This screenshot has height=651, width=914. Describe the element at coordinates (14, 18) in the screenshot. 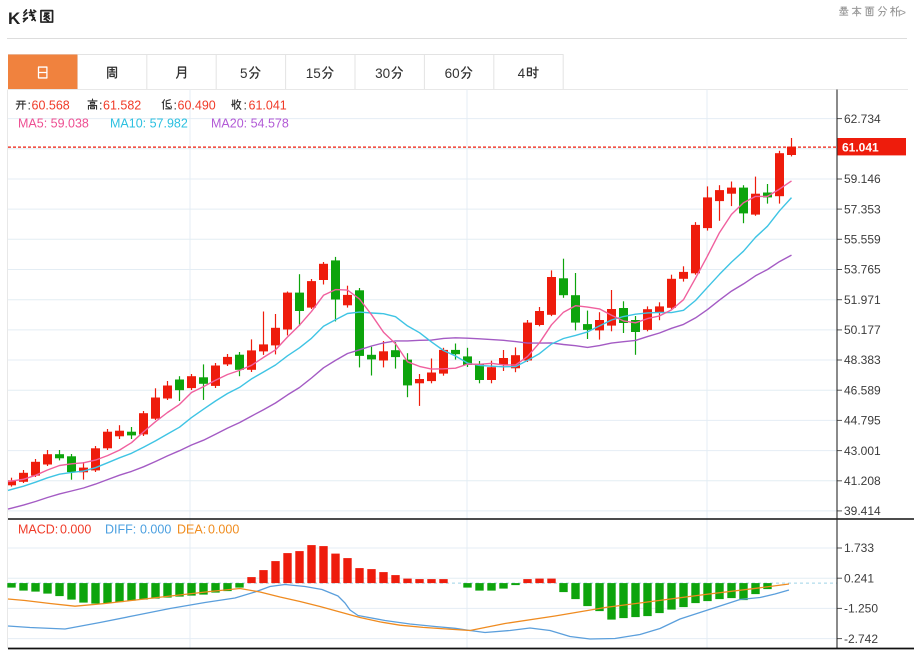

I see `svg-text: K` at that location.